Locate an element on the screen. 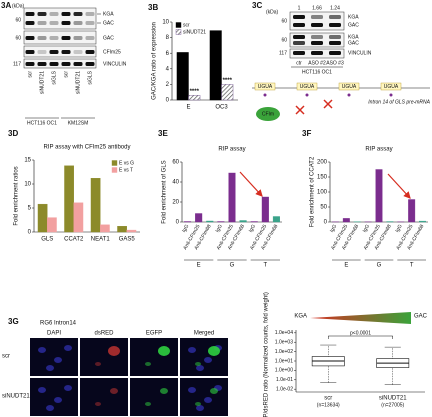 The image size is (432, 417). sample-size: (n=27005) is located at coordinates (392, 405).